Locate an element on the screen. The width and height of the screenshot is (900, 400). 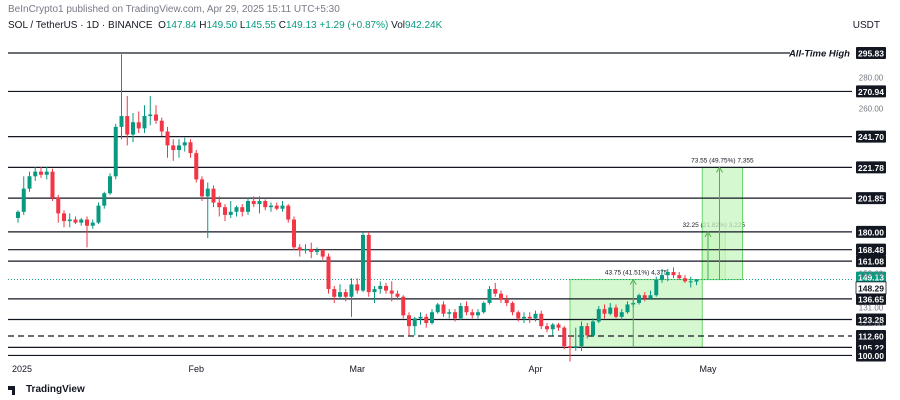
projection-label-3: 73.55 (49.75%) 7,355 is located at coordinates (722, 160).